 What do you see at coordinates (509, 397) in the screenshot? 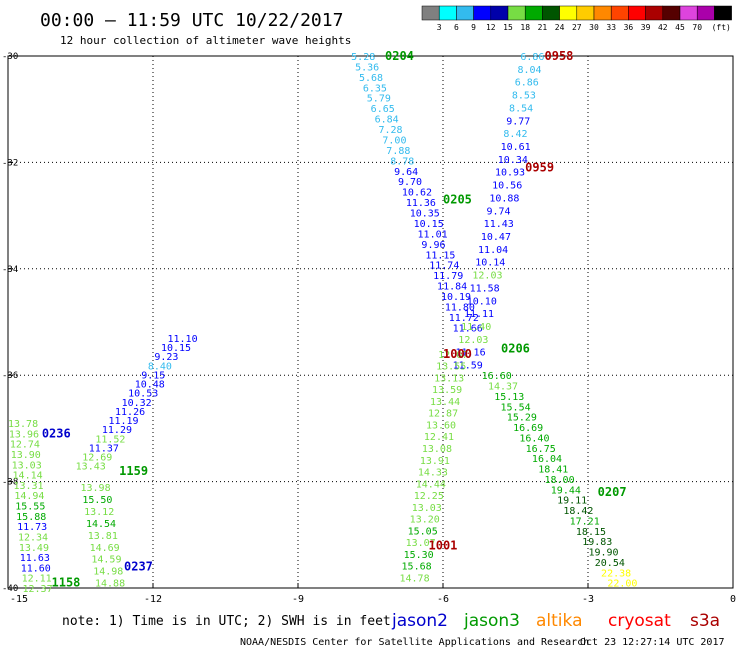
I see `wave-height-value: 15.13` at bounding box center [509, 397].